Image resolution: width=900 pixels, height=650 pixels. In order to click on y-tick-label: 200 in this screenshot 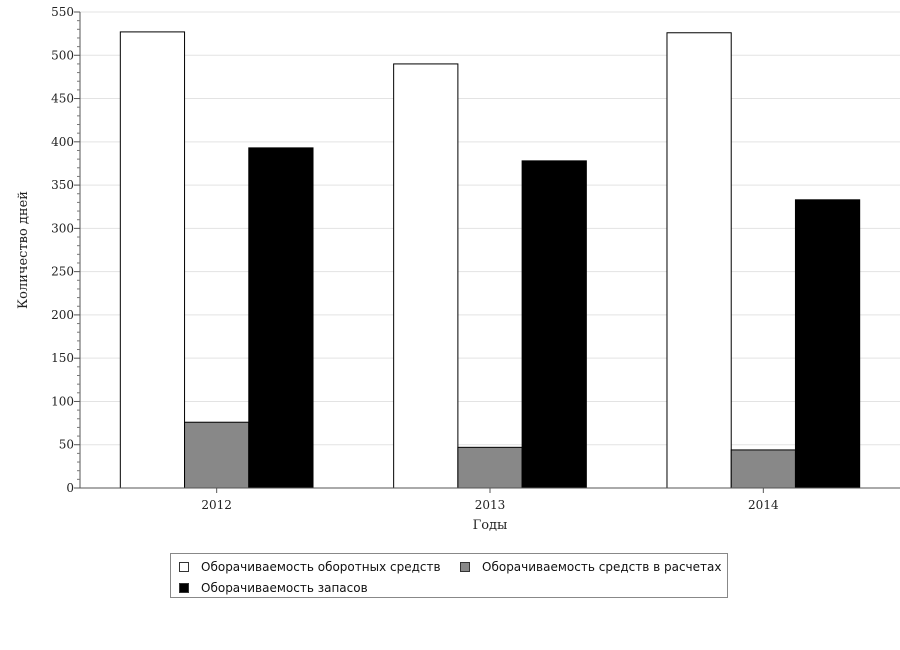, I will do `click(62, 315)`.